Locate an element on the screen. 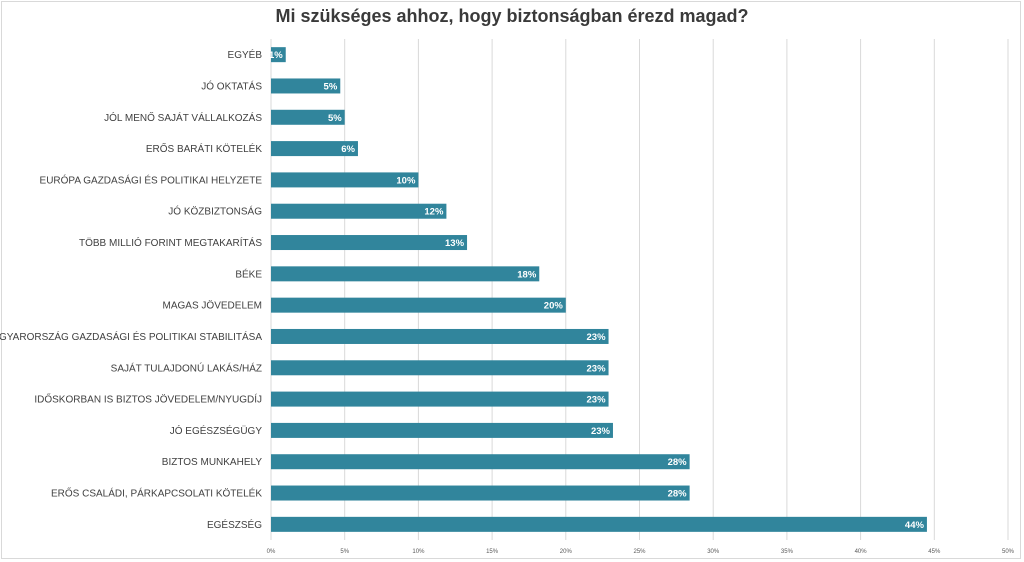  category-label: BÉKE is located at coordinates (248, 273).